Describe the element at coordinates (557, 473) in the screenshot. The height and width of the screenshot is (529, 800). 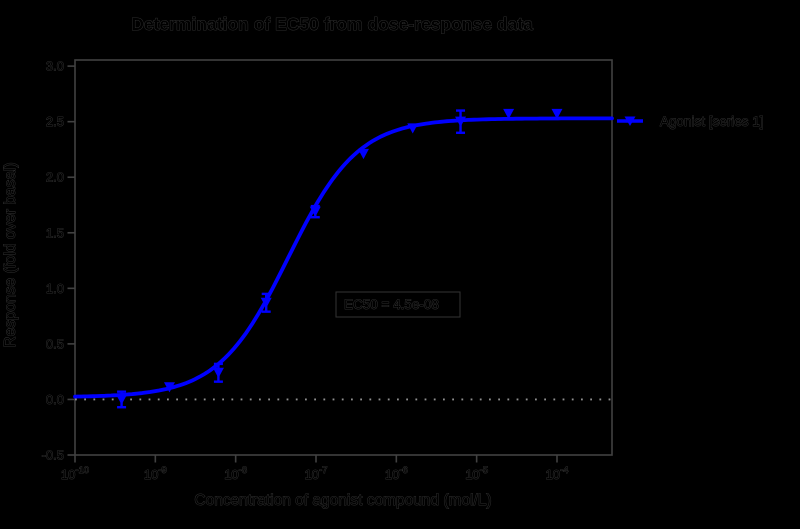
I see `x-tick-label: 10⁻⁴` at that location.